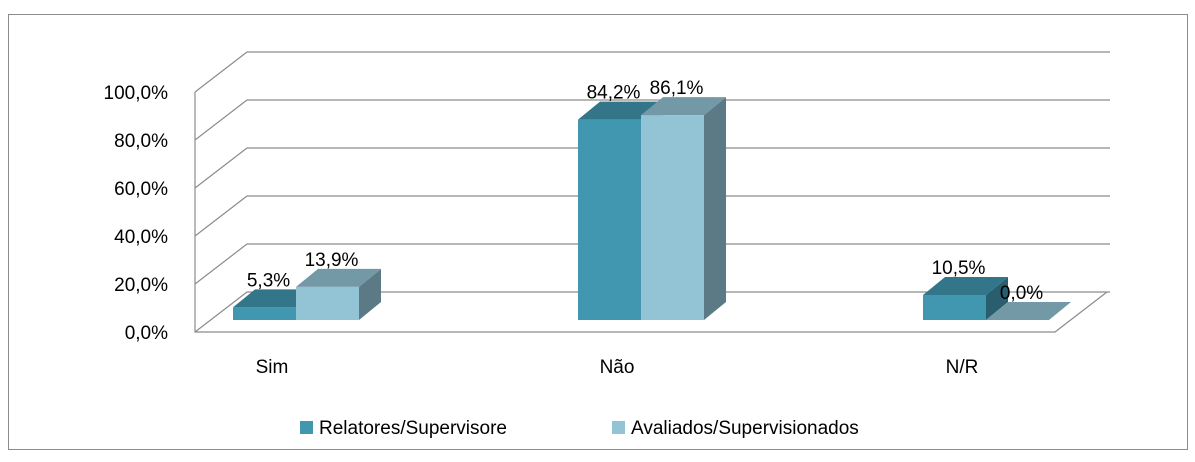 The width and height of the screenshot is (1195, 462). I want to click on x-tick-label: N/R, so click(962, 367).